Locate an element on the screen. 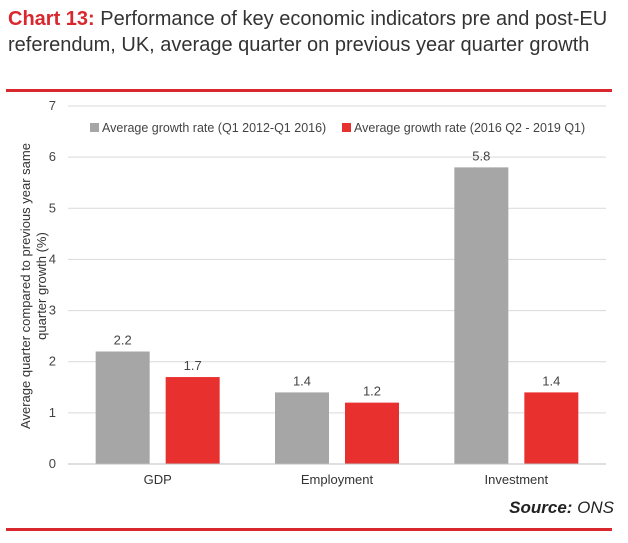  y-tick-label: 5 is located at coordinates (52, 207).